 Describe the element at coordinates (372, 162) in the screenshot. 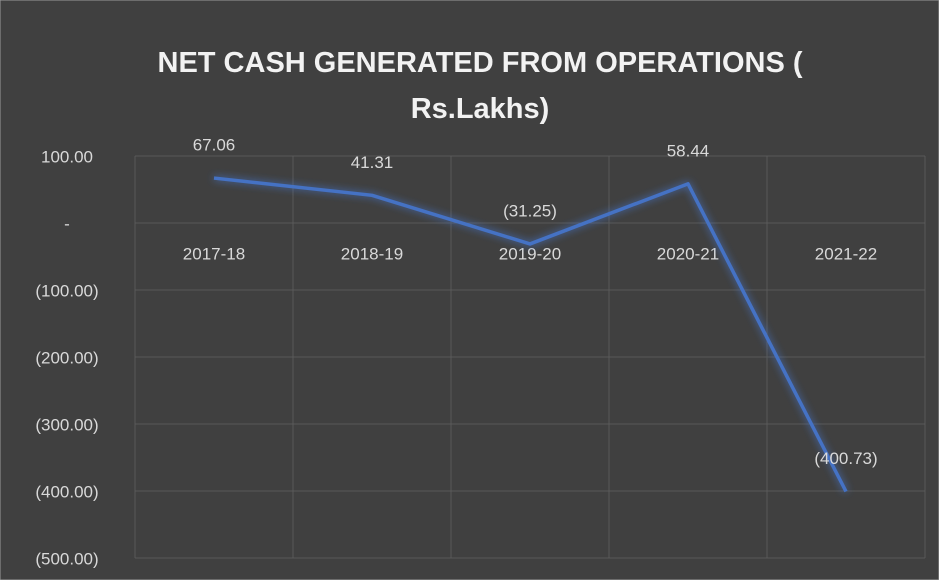

I see `data-label: 41.31` at that location.